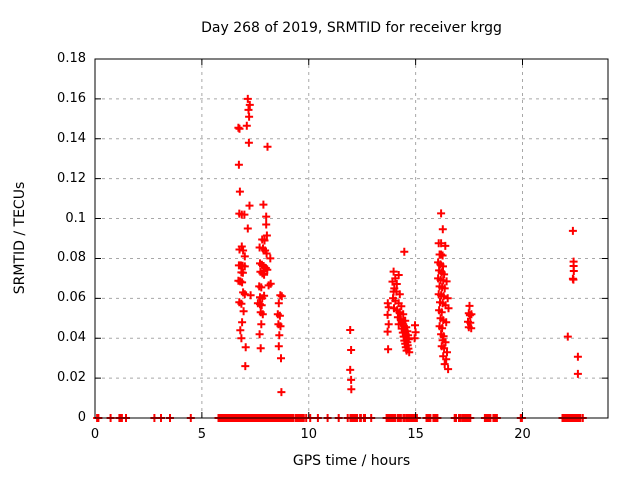 The height and width of the screenshot is (480, 640). Describe the element at coordinates (81, 417) in the screenshot. I see `y-tick-label: 0` at that location.